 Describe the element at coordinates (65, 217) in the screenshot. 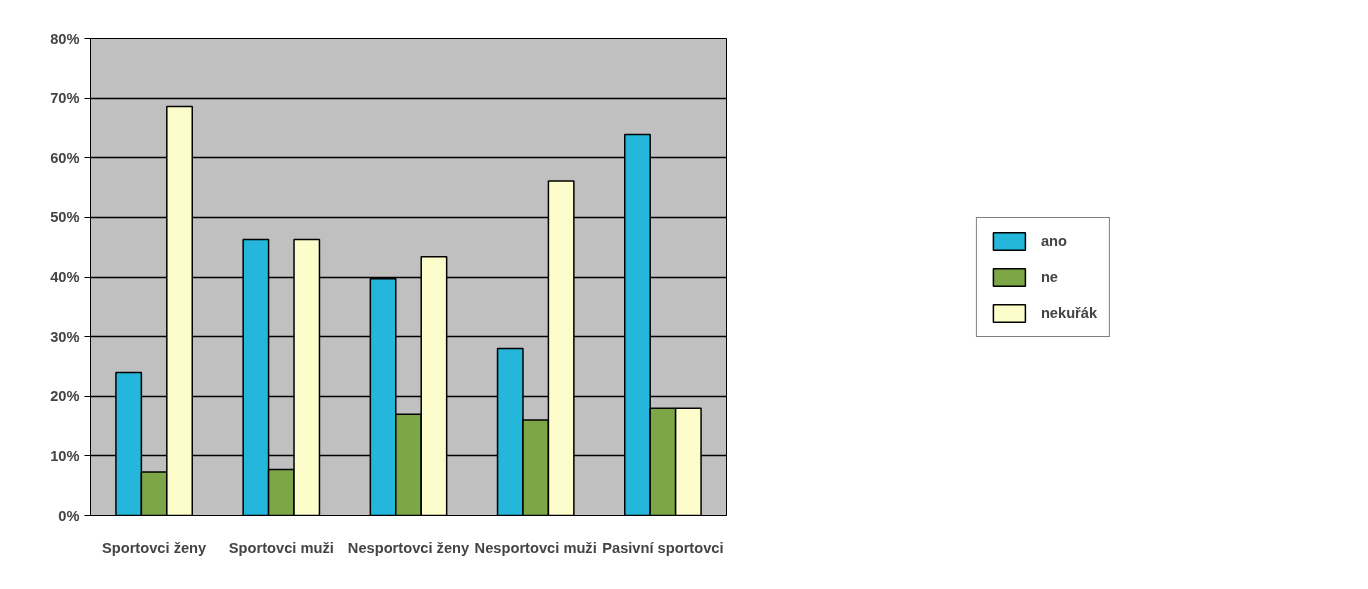

I see `y-tick-label: 50%` at that location.